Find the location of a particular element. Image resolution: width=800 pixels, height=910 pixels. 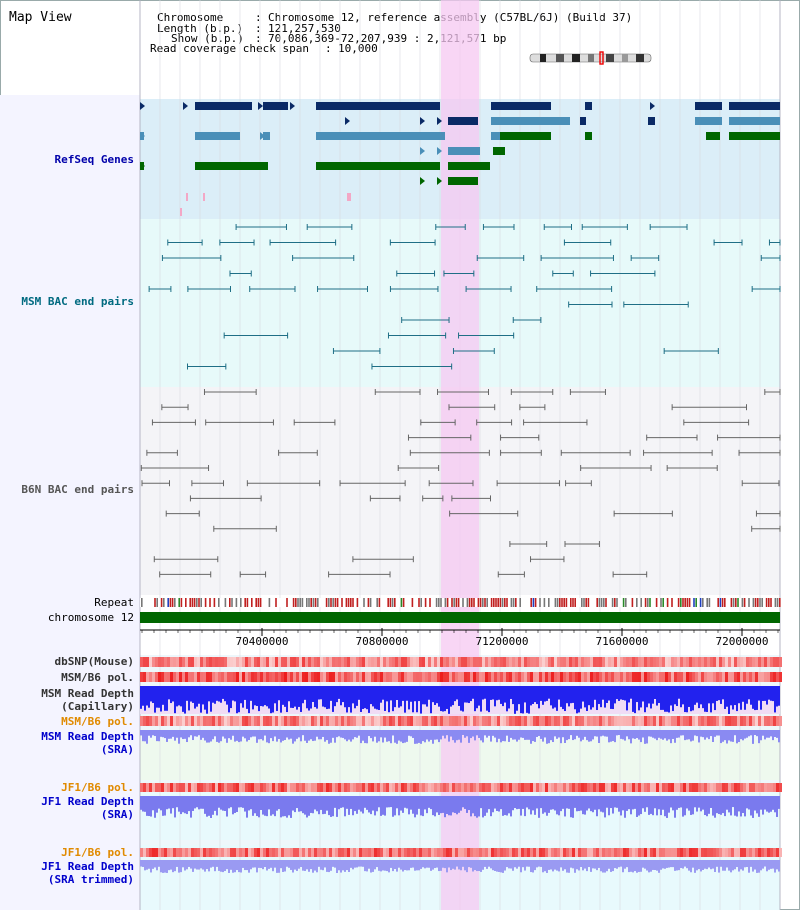

chromosome-ideogram is located at coordinates (590, 58).